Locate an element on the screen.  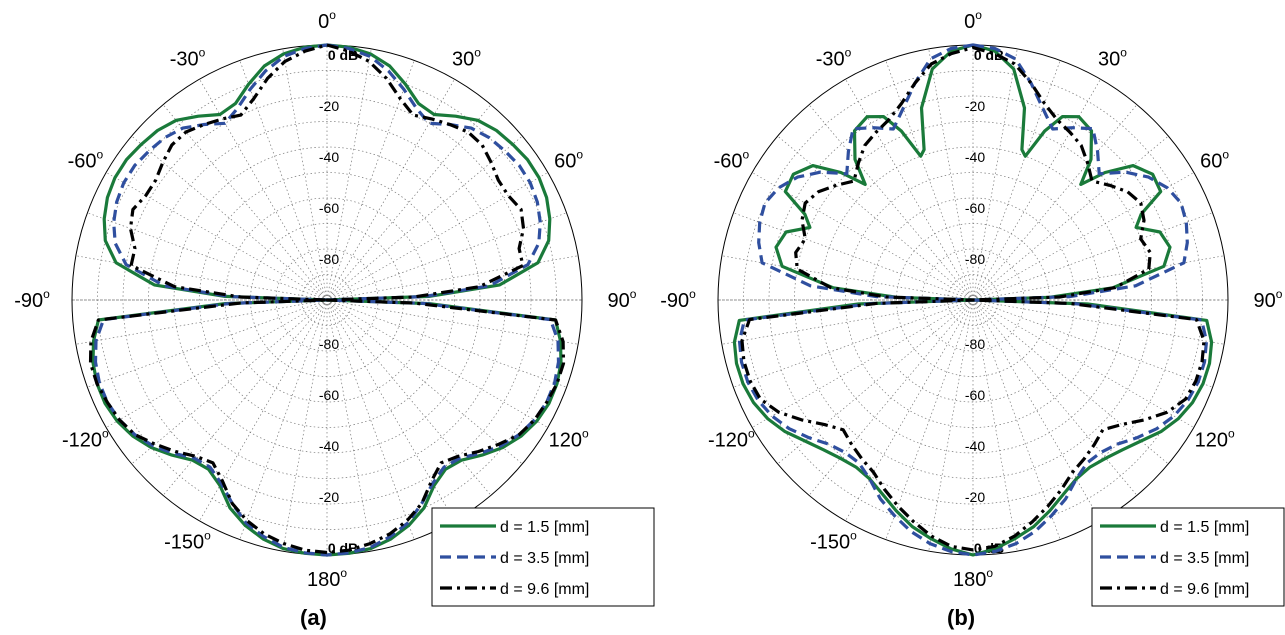
legend: d = 1.5 [mm] d = 3.5 [mm] d = 9.6 [mm] is located at coordinates (1188, 557).